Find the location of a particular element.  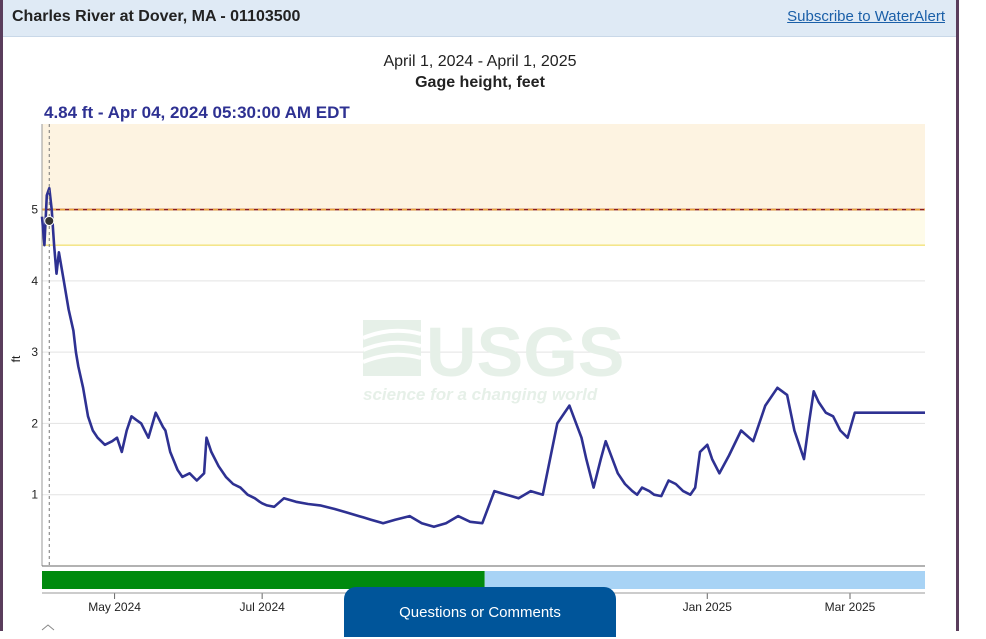

action-band is located at coordinates (483, 227).